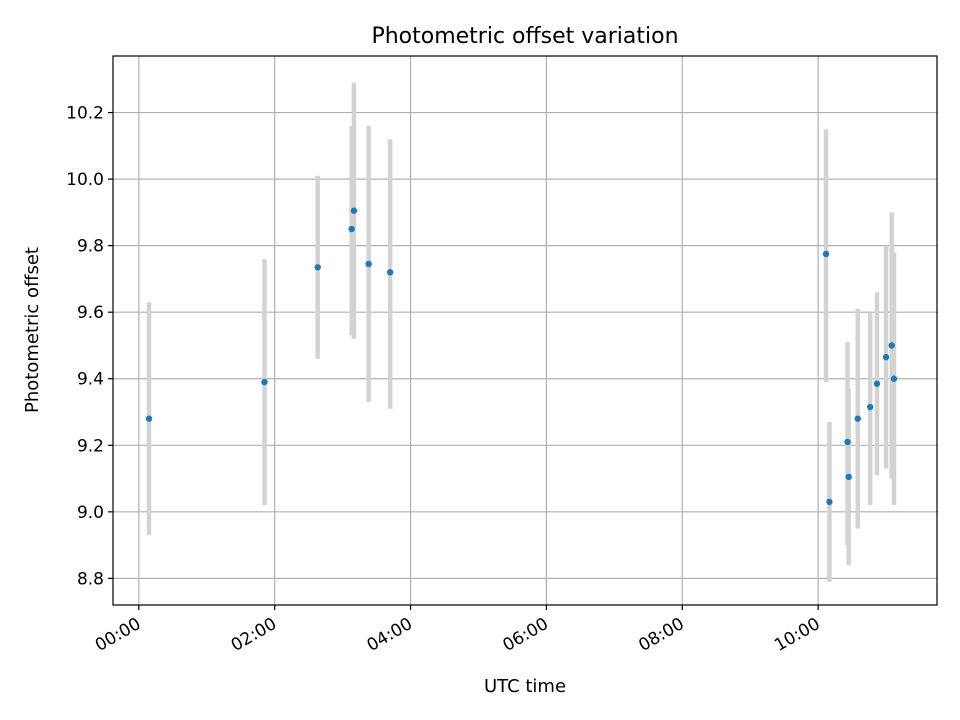 The image size is (960, 720). What do you see at coordinates (90, 579) in the screenshot?
I see `y-tick-label: 8.8` at bounding box center [90, 579].